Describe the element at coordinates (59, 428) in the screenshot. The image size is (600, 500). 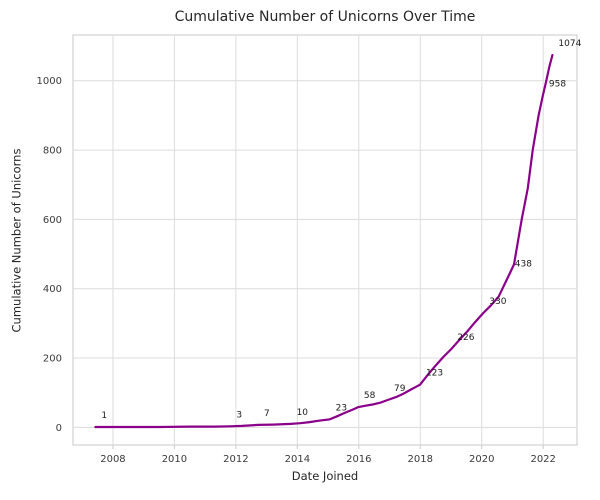
I see `y-tick-label: 0` at that location.